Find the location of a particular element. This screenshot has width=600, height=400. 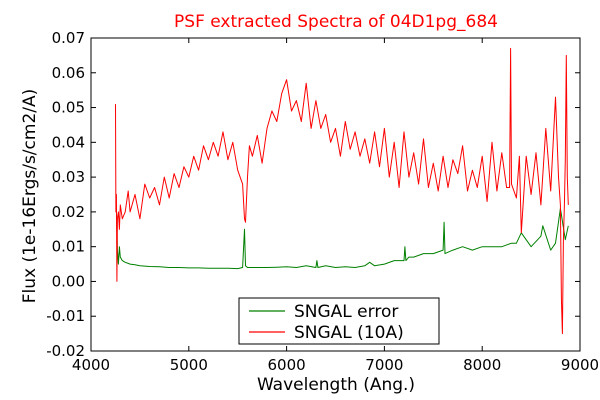

y-tick-label: 0.01 is located at coordinates (68, 247).